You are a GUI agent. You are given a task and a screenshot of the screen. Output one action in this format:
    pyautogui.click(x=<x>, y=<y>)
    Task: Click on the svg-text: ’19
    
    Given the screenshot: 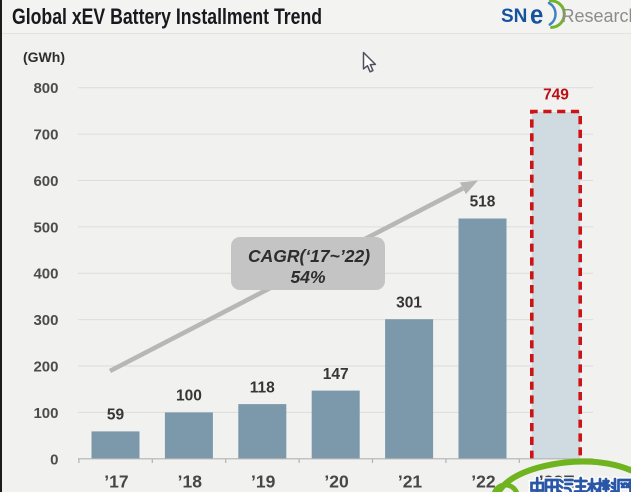 What is the action you would take?
    pyautogui.click(x=263, y=481)
    